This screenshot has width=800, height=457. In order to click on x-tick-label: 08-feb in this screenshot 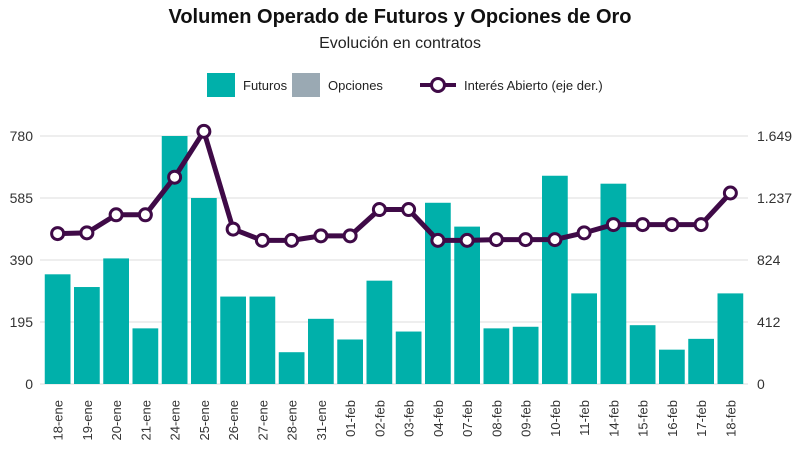, I will do `click(496, 418)`.